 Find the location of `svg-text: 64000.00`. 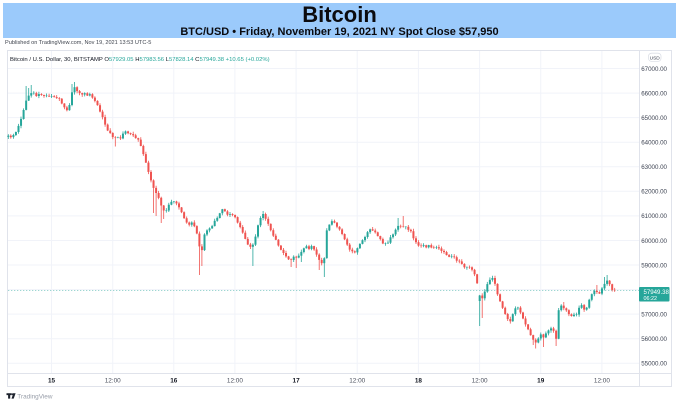

svg-text: 64000.00 is located at coordinates (654, 143).